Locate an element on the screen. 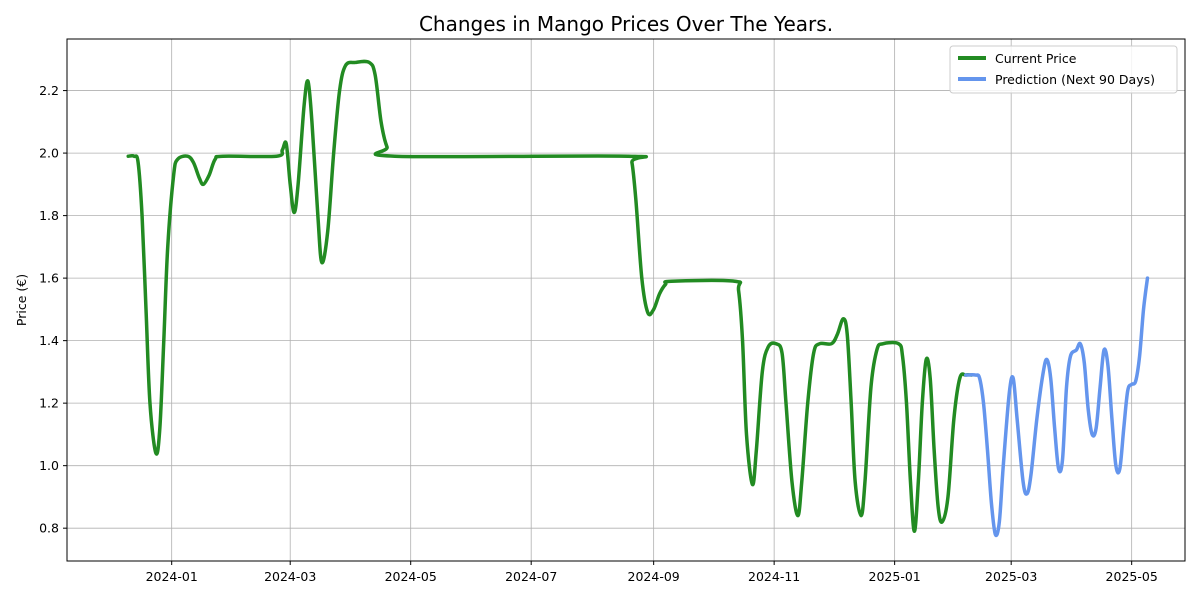 Image resolution: width=1200 pixels, height=600 pixels. x-tick-label: 2024-01 is located at coordinates (172, 576).